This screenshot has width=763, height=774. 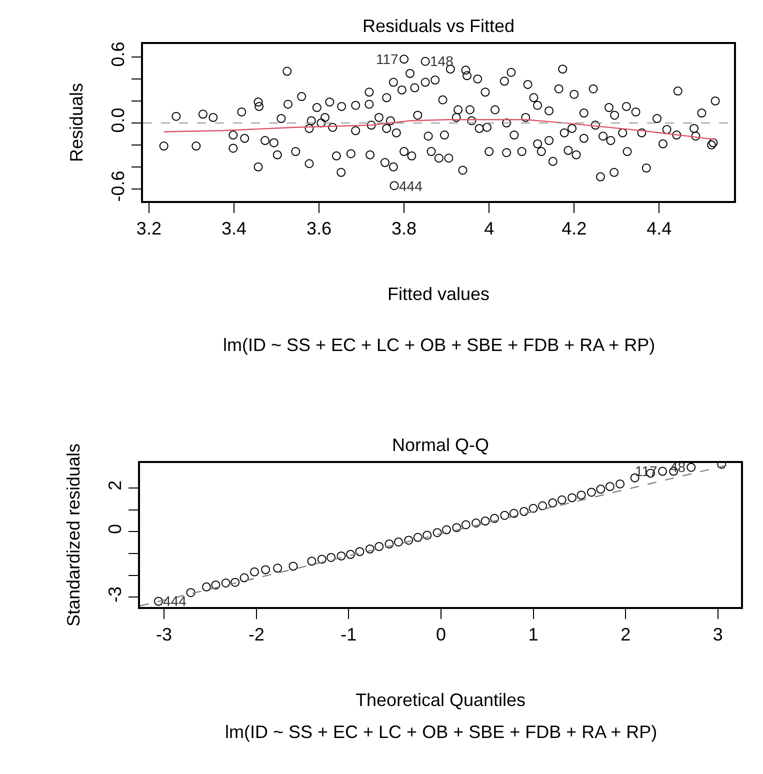 I want to click on chart-title: Residuals vs Fitted, so click(x=438, y=26).